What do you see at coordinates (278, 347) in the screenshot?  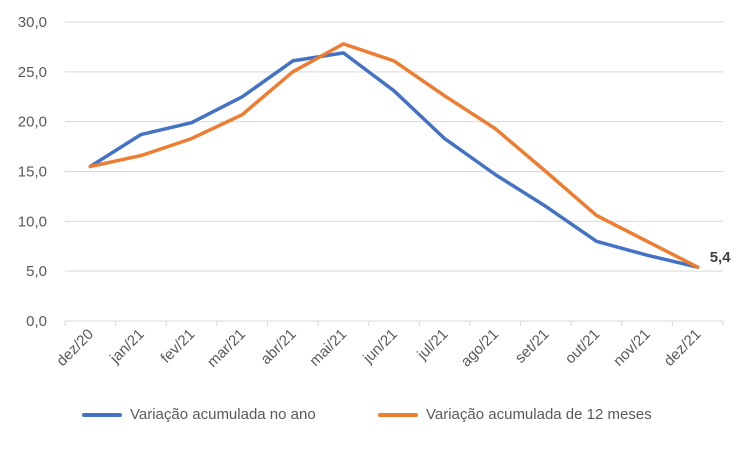 I see `x-tick-label: abr/21` at bounding box center [278, 347].